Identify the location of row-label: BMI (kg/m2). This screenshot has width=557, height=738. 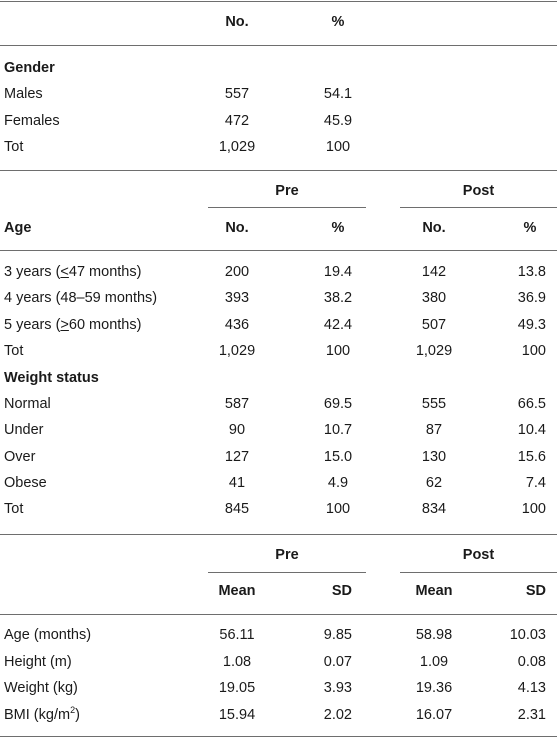
(42, 713).